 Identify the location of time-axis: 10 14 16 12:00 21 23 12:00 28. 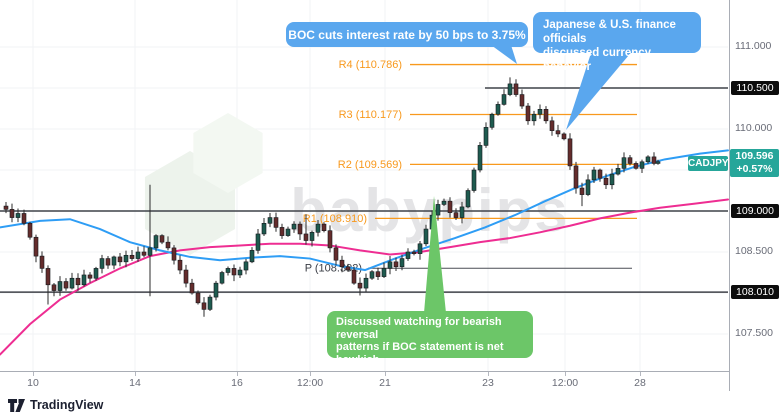
(390, 382).